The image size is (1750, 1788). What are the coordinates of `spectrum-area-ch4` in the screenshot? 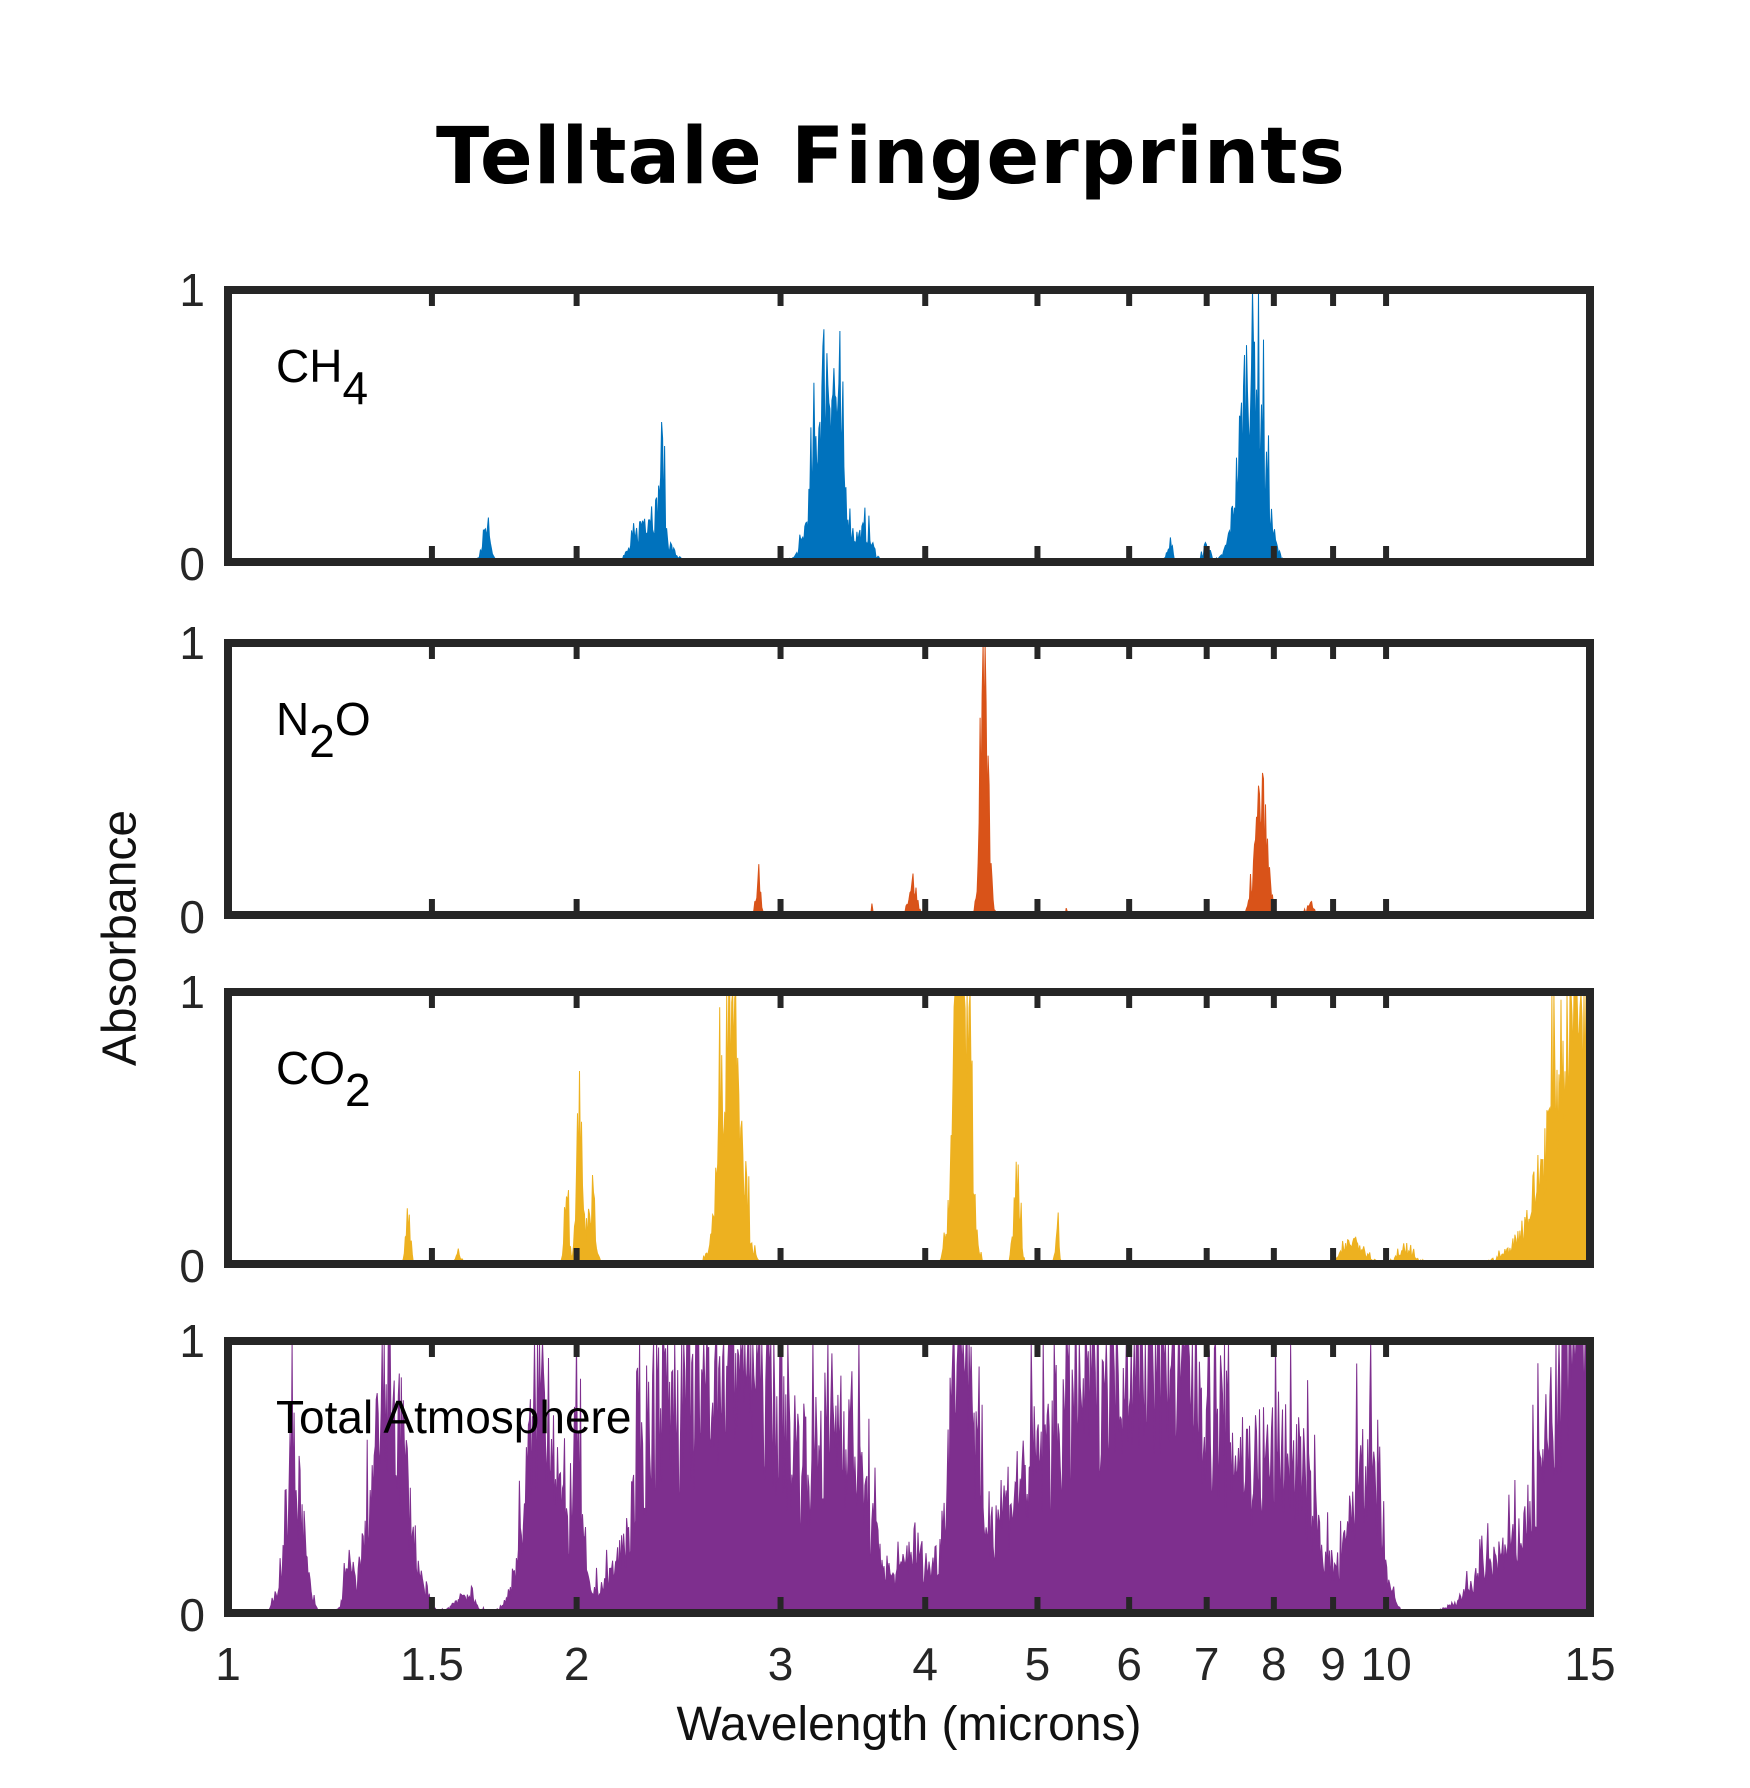 It's located at (909, 426).